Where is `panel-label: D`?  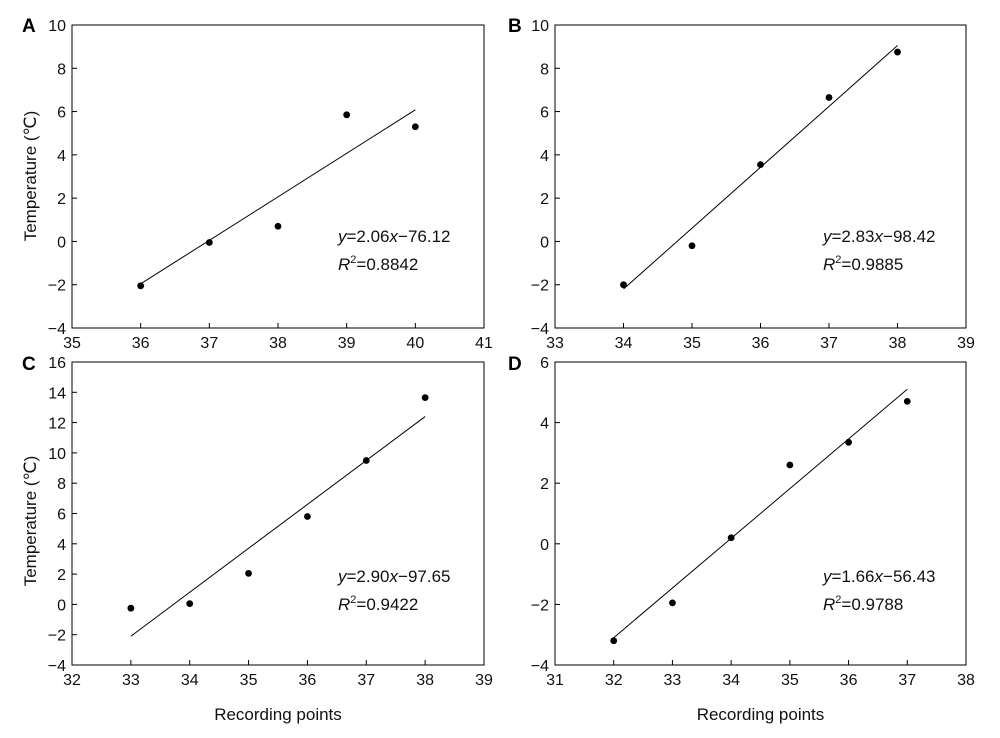
panel-label: D is located at coordinates (515, 364).